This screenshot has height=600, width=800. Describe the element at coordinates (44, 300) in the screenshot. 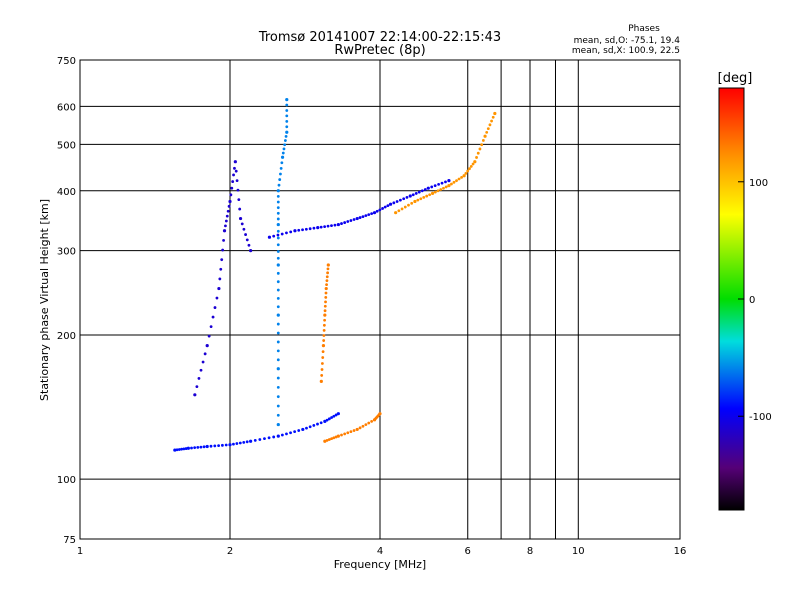

I see `y-axis-label: Stationary phase Virtual Height [km]` at that location.